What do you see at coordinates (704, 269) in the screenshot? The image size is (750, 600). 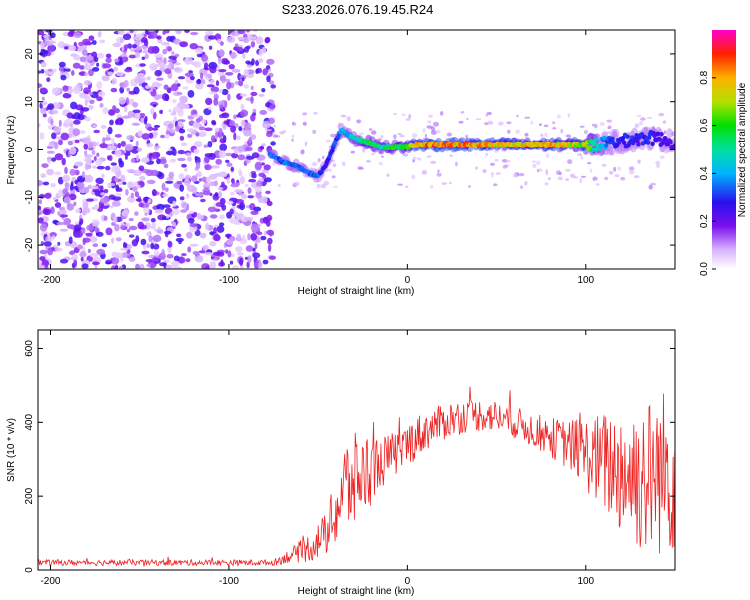 I see `colorbar-tick-label: 0.0` at bounding box center [704, 269].